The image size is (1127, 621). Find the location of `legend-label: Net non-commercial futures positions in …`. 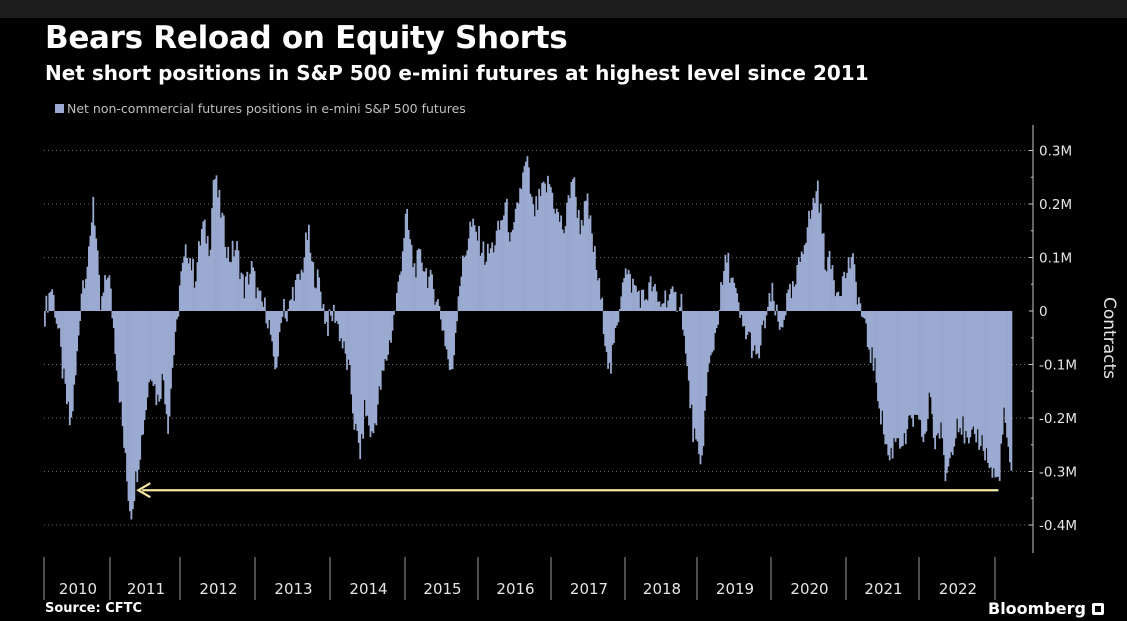

legend-label: Net non-commercial futures positions in … is located at coordinates (266, 108).